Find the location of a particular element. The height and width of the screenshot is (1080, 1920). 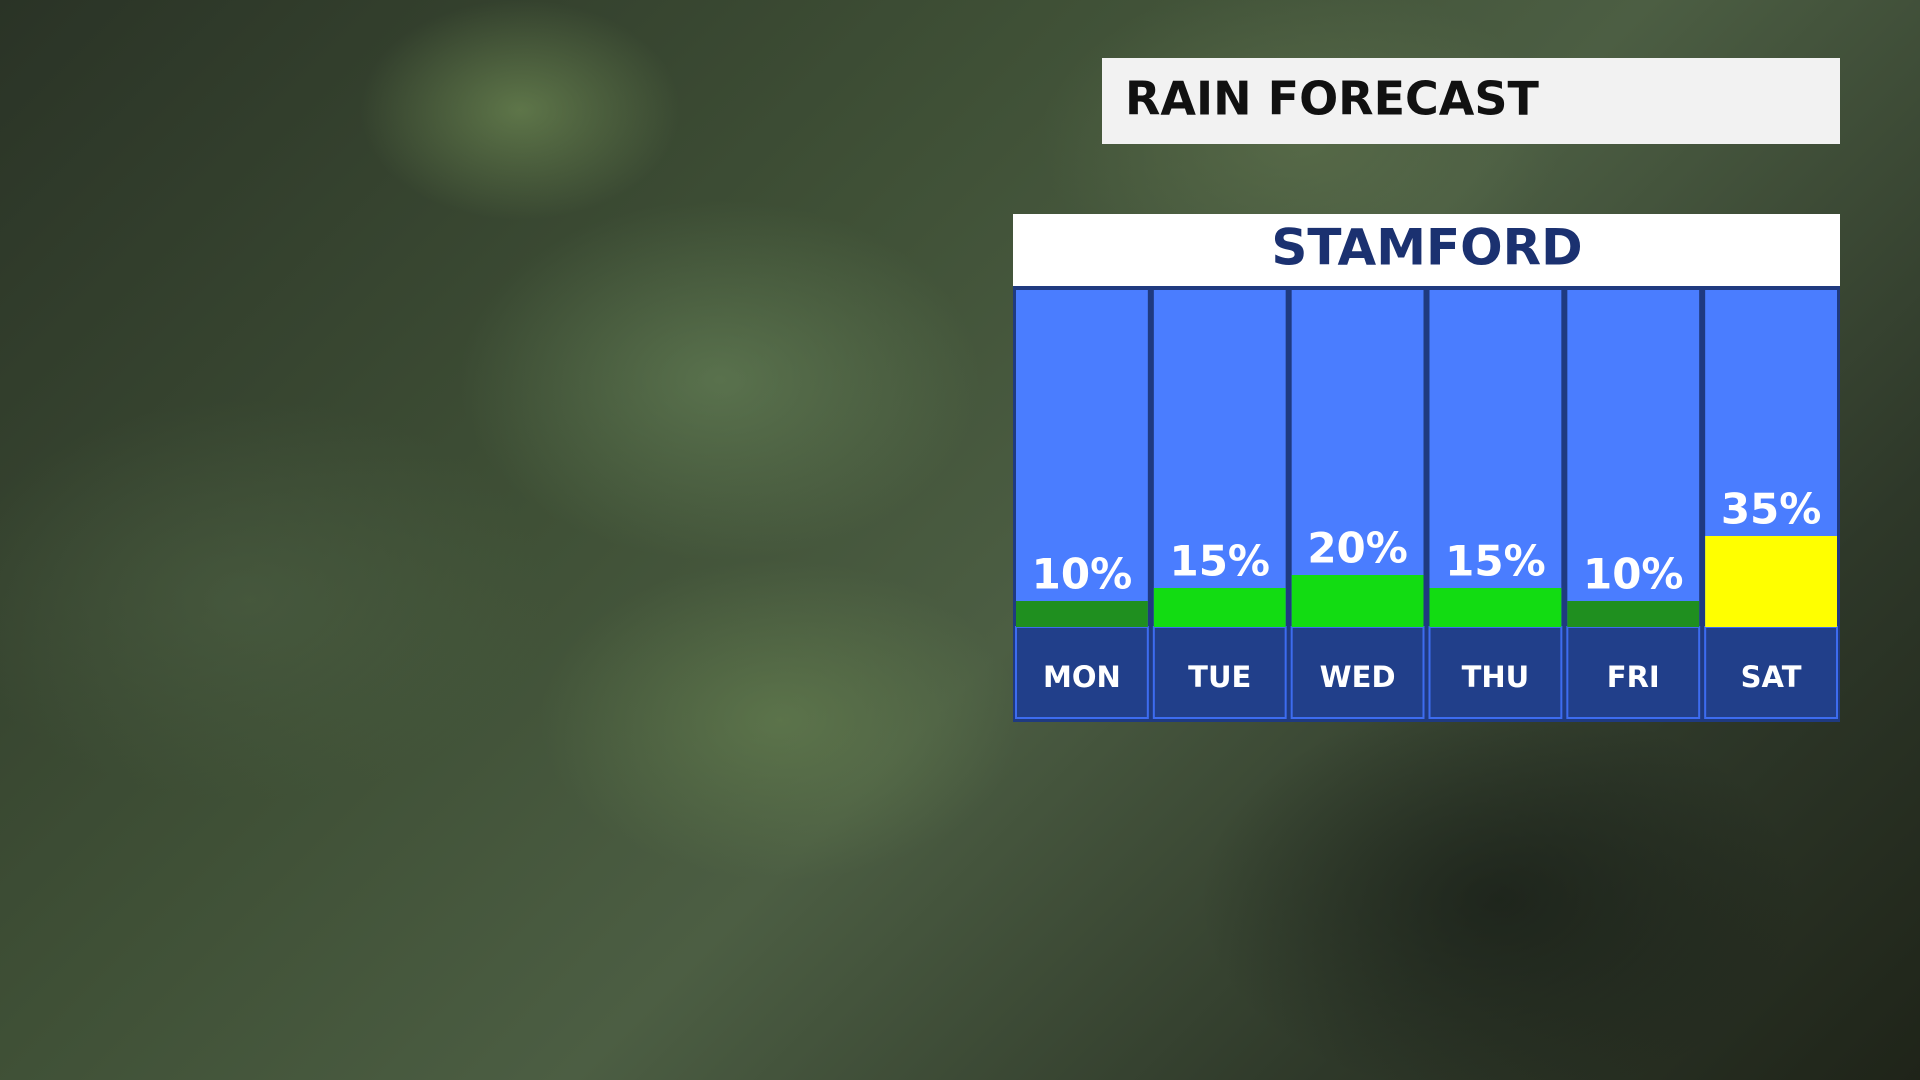

x-tick-label: SAT is located at coordinates (1771, 677).